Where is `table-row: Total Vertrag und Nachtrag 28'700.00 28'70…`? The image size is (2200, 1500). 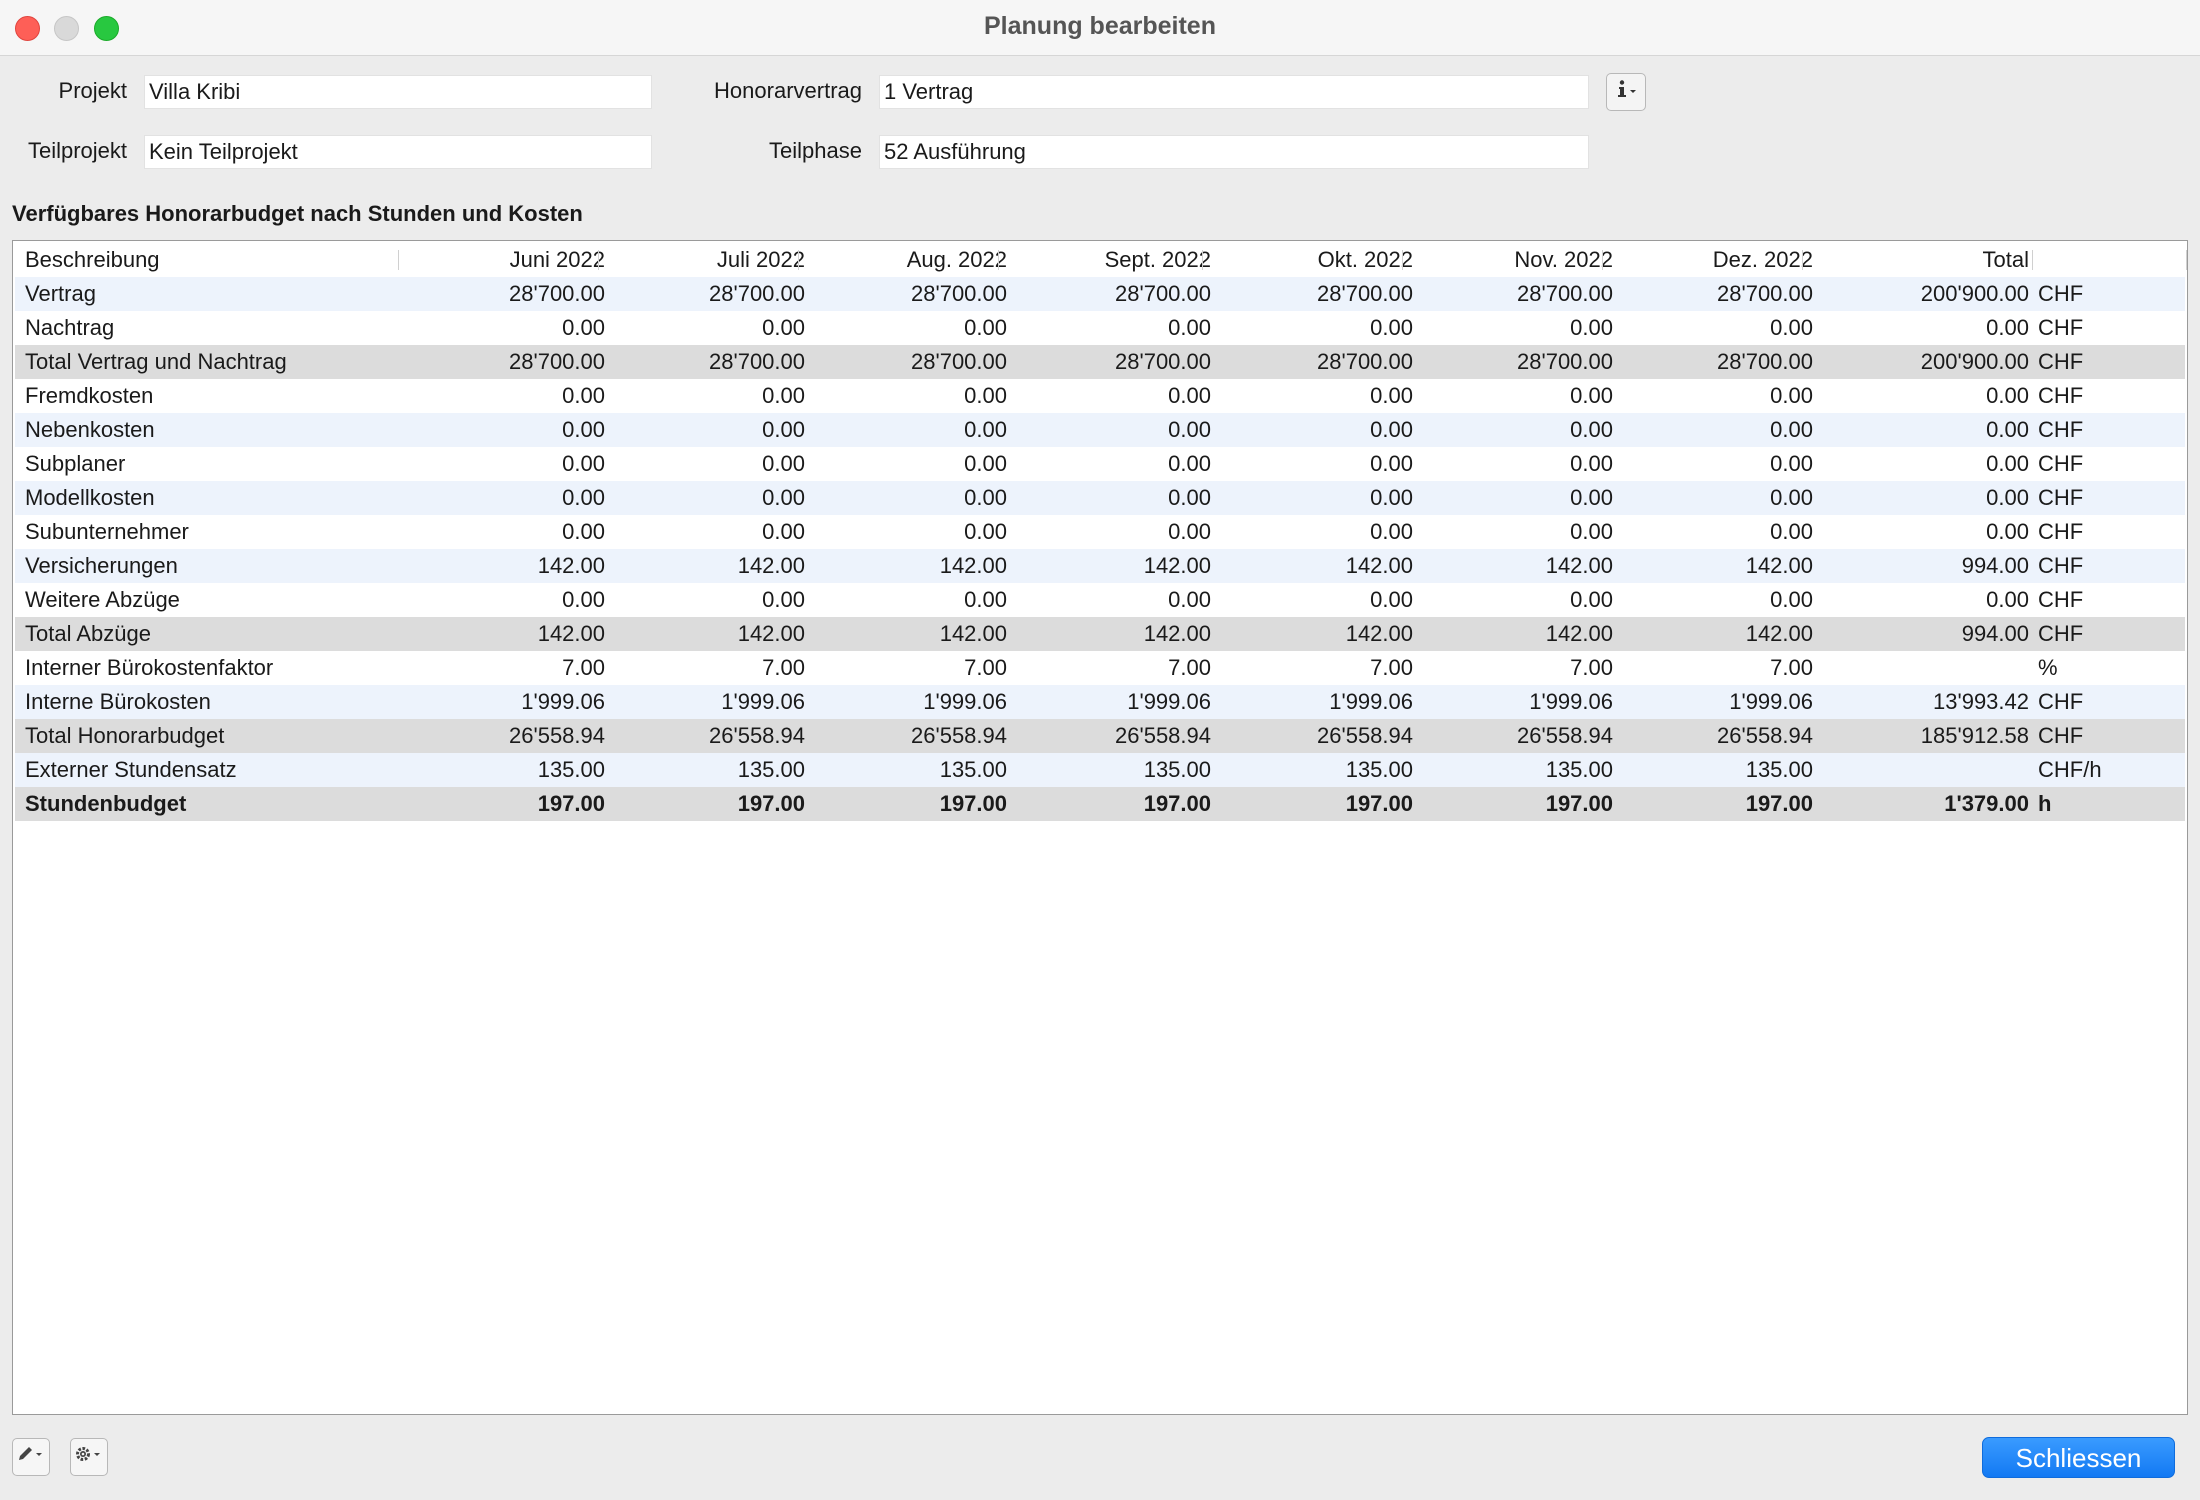
table-row: Total Vertrag und Nachtrag 28'700.00 28'70… is located at coordinates (1100, 362).